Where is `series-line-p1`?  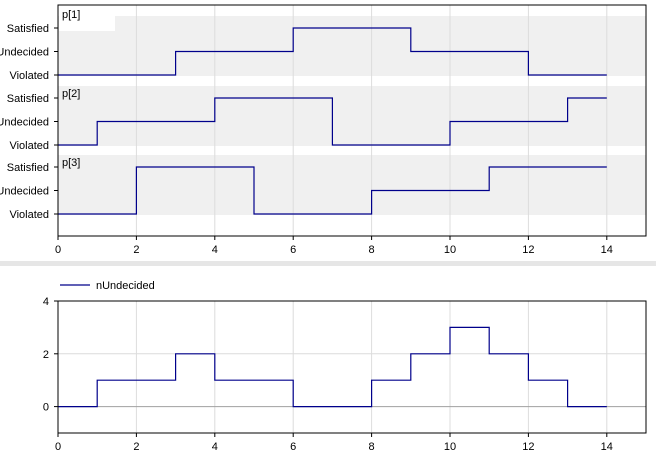 series-line-p1 is located at coordinates (332, 51).